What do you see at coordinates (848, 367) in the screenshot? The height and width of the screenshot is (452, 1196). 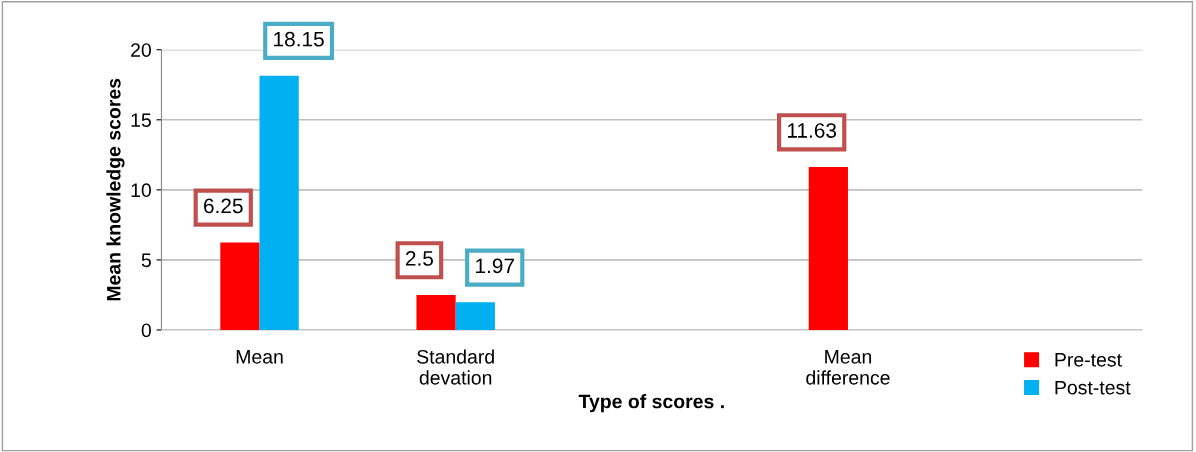 I see `x-tick-label: Mean difference` at bounding box center [848, 367].